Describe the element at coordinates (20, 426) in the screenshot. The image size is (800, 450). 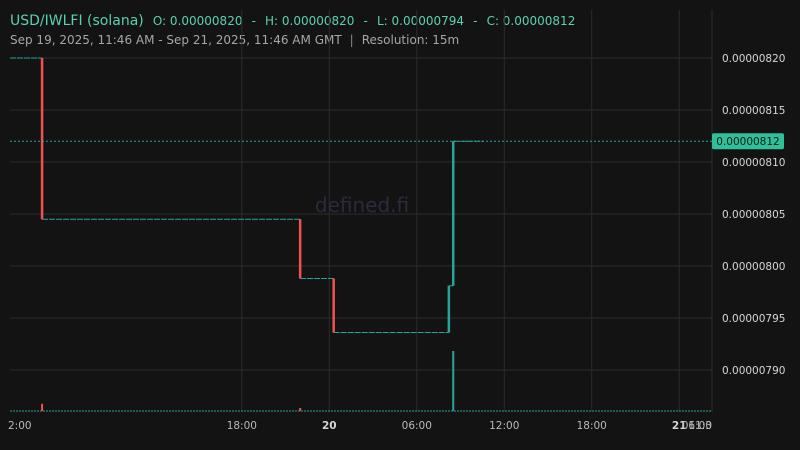
I see `x-tick-label: 2:00` at that location.